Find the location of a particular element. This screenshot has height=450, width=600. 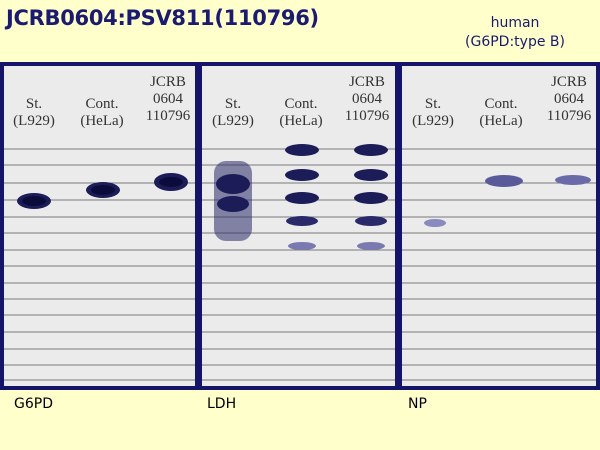

footer-ldh: LDH is located at coordinates (222, 404).